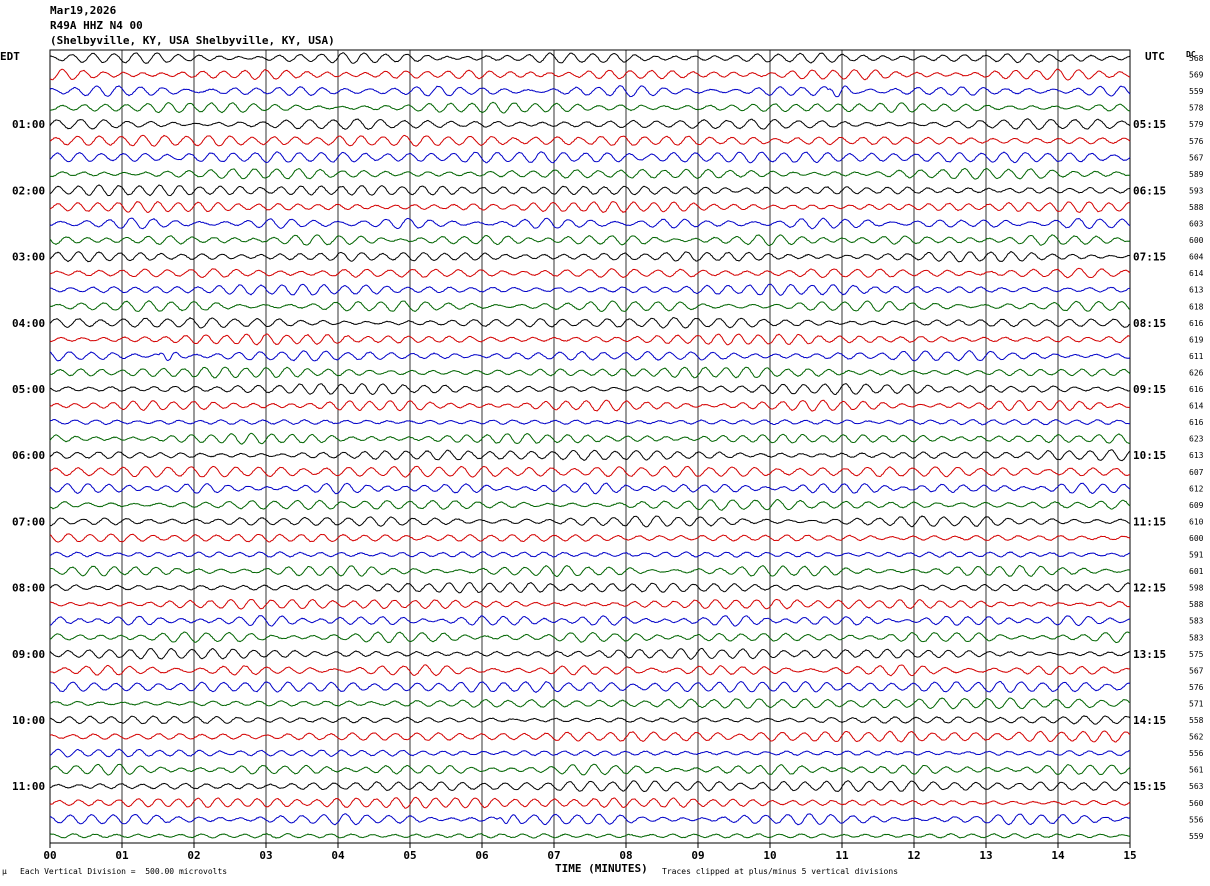 This screenshot has height=886, width=1210. I want to click on right-hour-label: 11:15, so click(1149, 521).